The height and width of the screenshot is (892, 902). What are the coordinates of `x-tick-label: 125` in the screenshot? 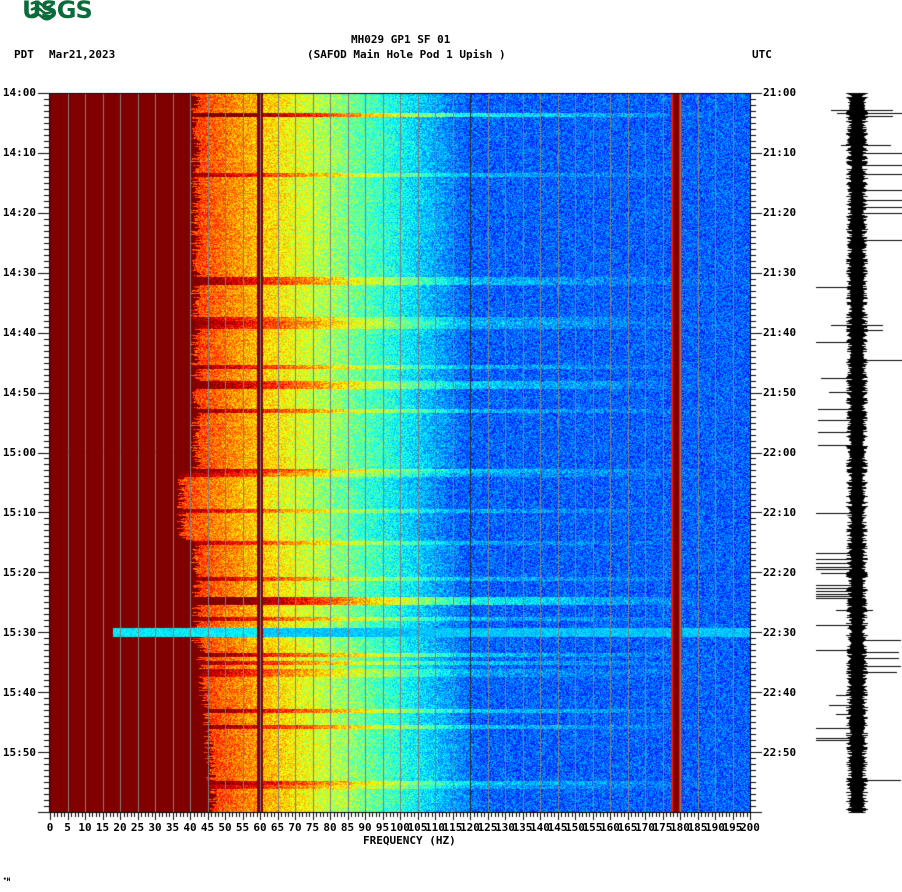 It's located at (487, 827).